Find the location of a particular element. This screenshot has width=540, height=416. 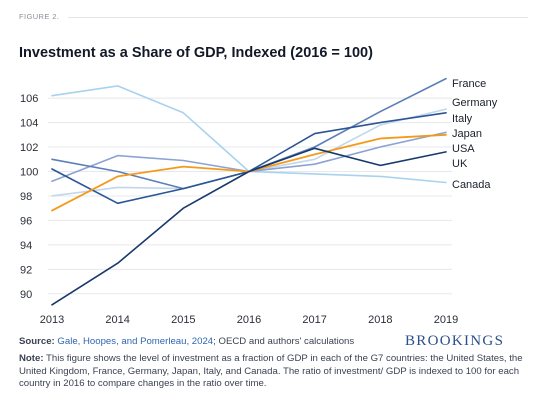

figure-divider is located at coordinates (298, 17).